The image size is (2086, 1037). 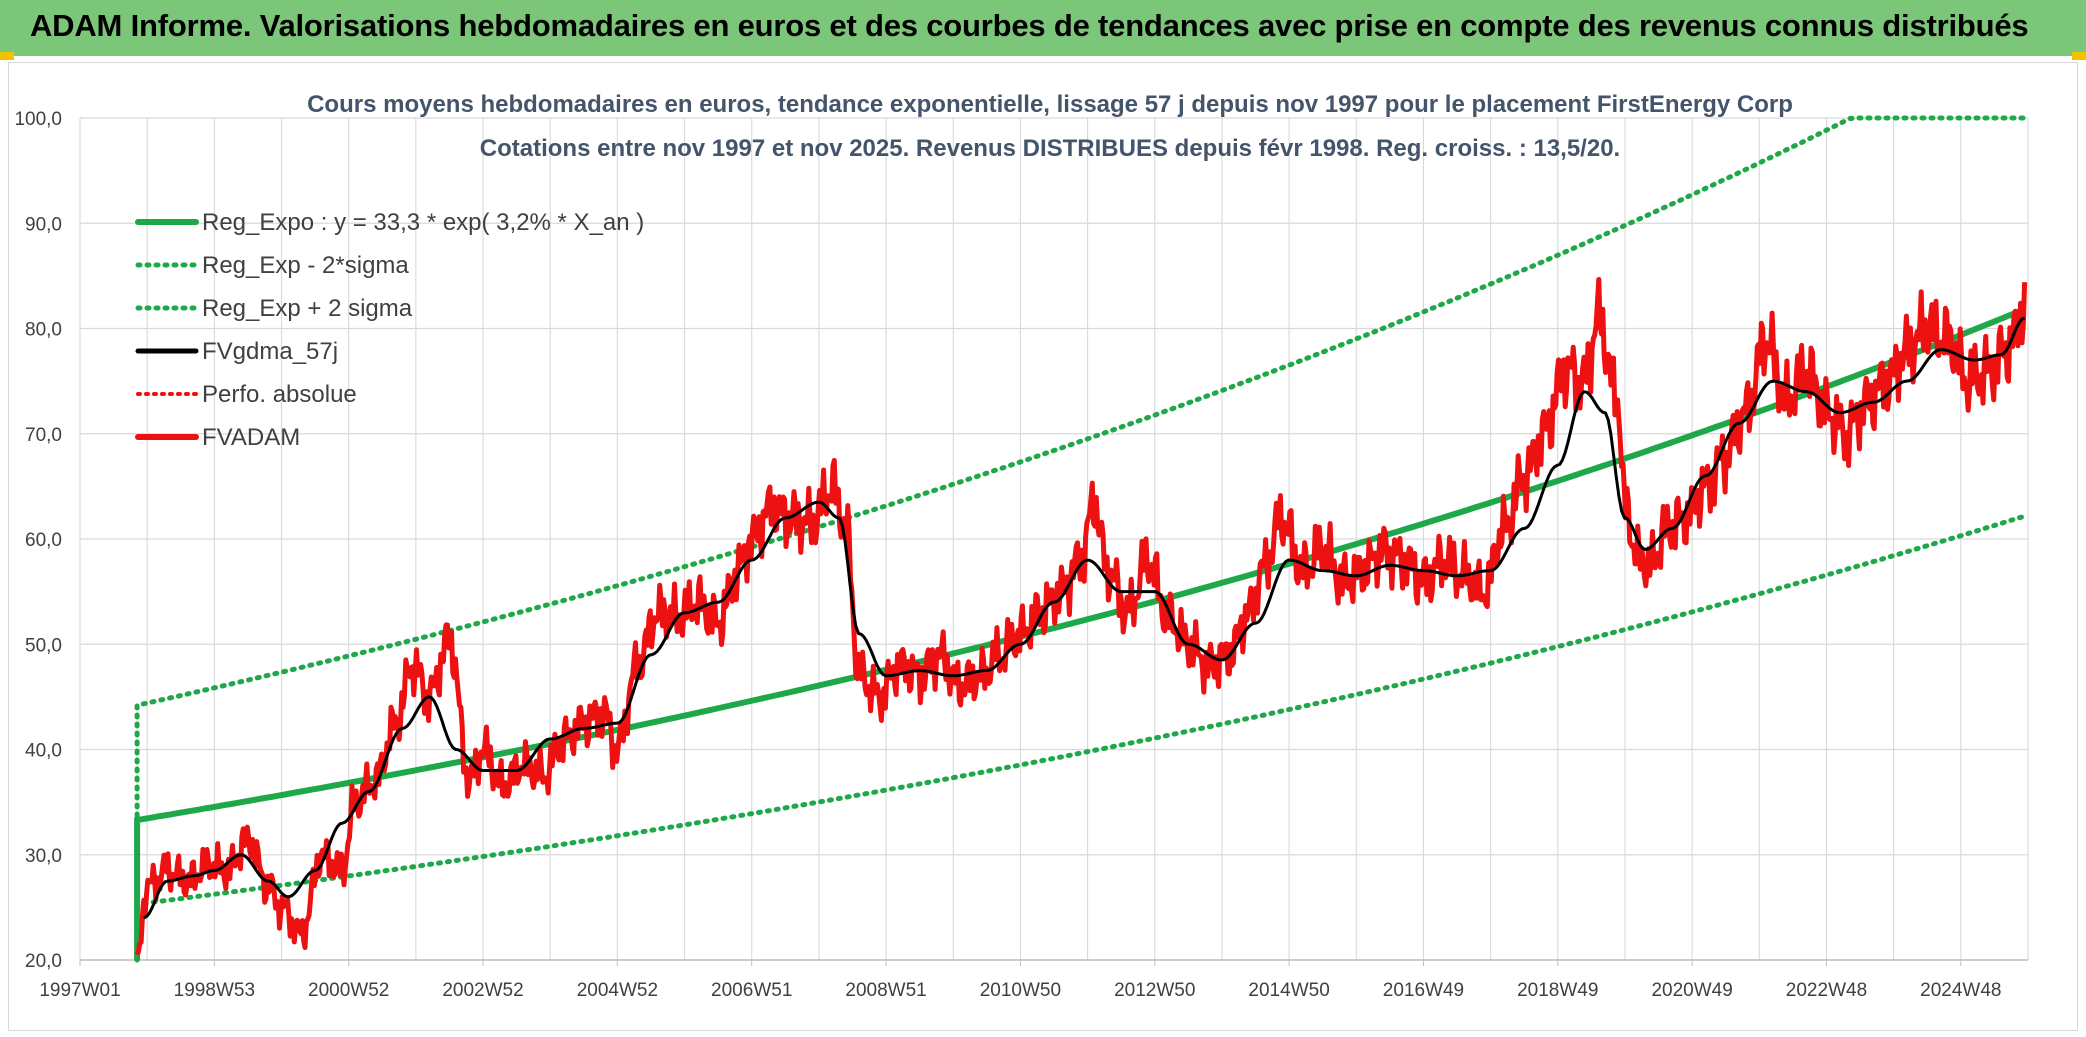 I want to click on y-tick-label: 100,0, so click(x=38, y=119).